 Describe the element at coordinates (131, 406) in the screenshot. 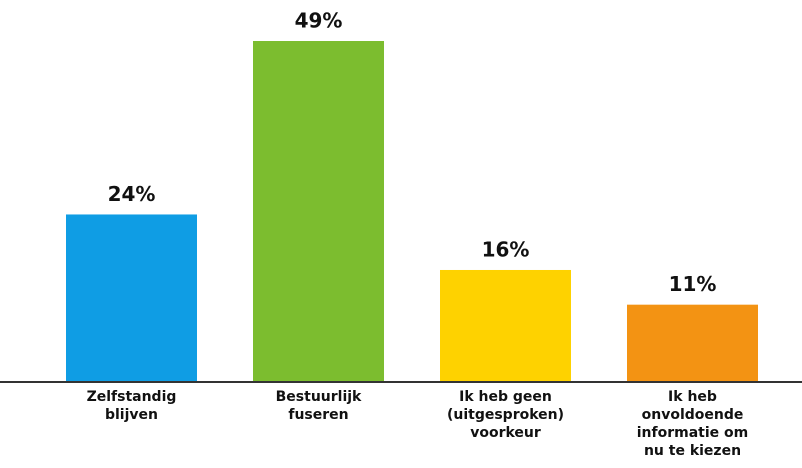

I see `x-tick-label: Zelfstandig blijven` at that location.